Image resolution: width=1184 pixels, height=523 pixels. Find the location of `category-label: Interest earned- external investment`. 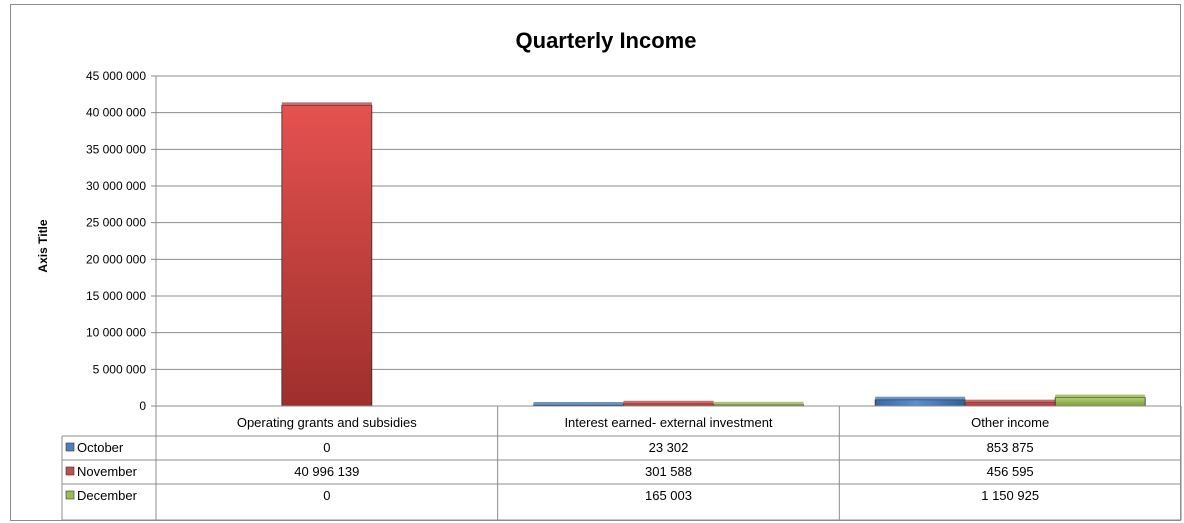

category-label: Interest earned- external investment is located at coordinates (668, 422).